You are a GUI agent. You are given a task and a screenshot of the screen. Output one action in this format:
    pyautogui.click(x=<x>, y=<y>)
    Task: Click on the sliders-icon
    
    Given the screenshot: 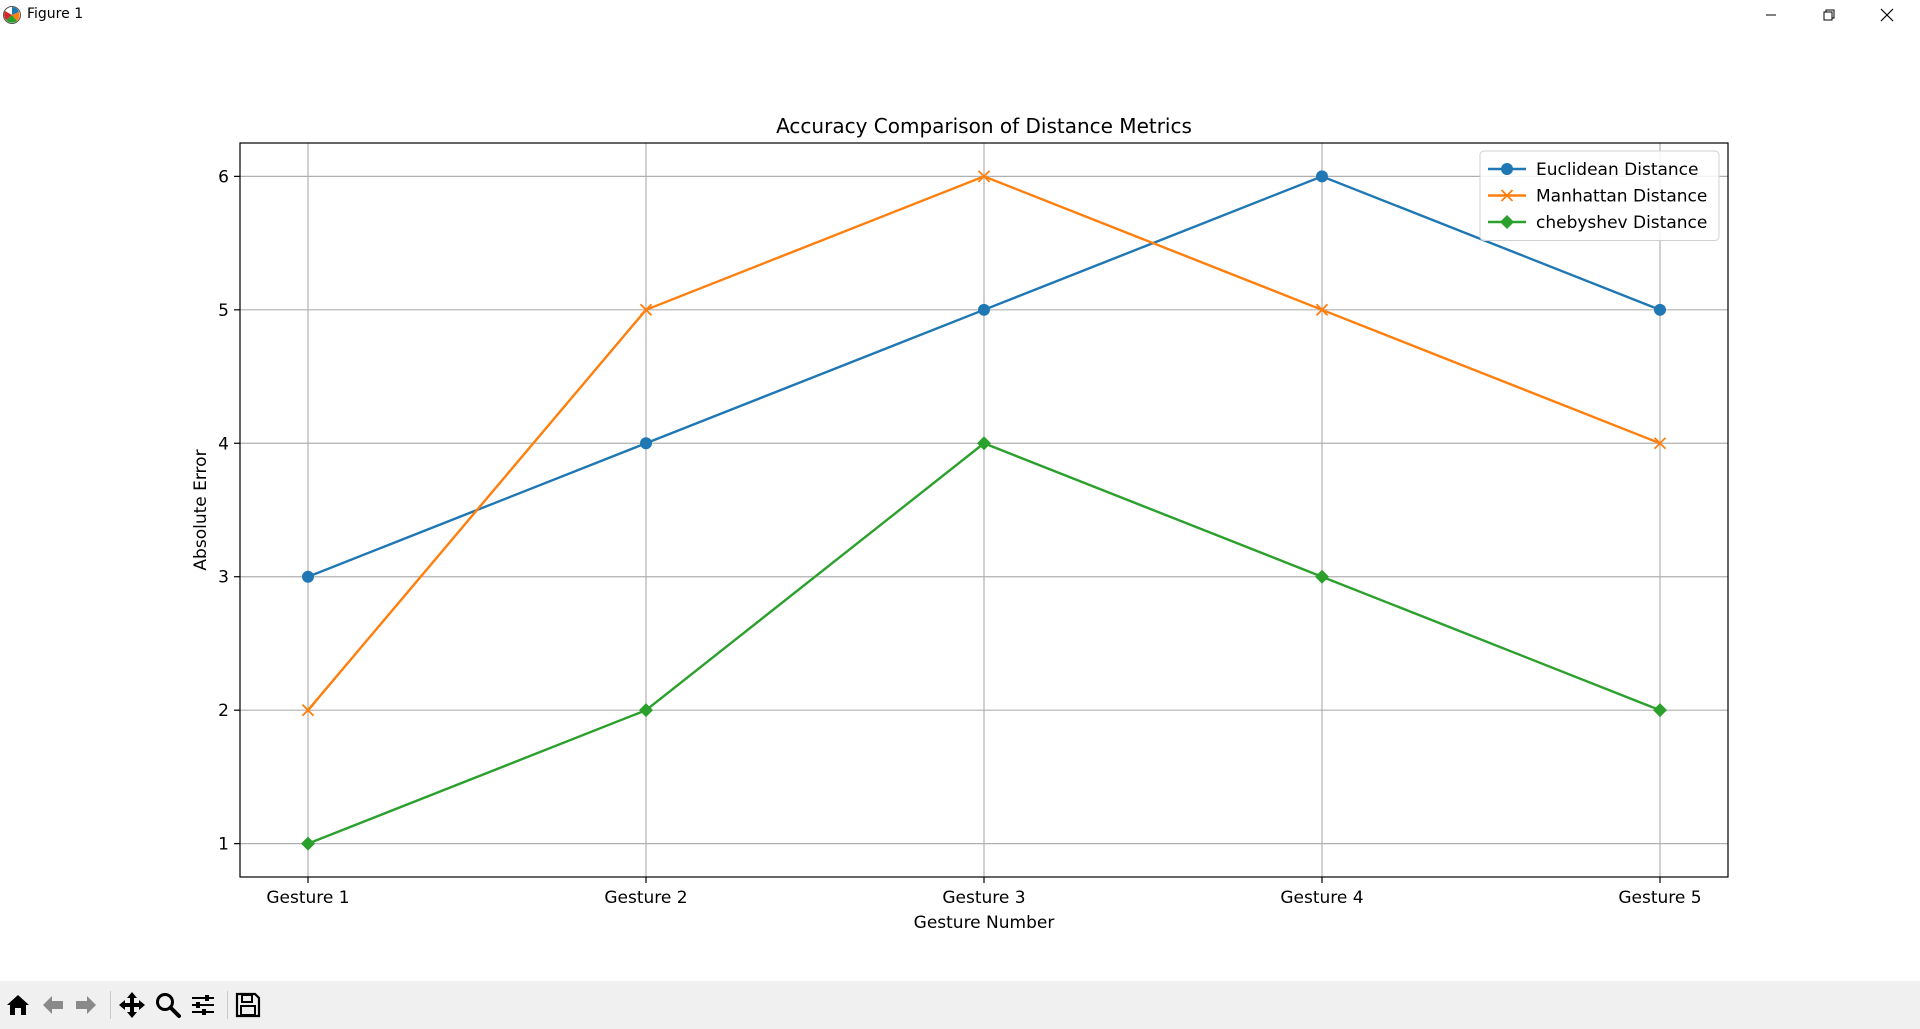 What is the action you would take?
    pyautogui.click(x=203, y=1005)
    